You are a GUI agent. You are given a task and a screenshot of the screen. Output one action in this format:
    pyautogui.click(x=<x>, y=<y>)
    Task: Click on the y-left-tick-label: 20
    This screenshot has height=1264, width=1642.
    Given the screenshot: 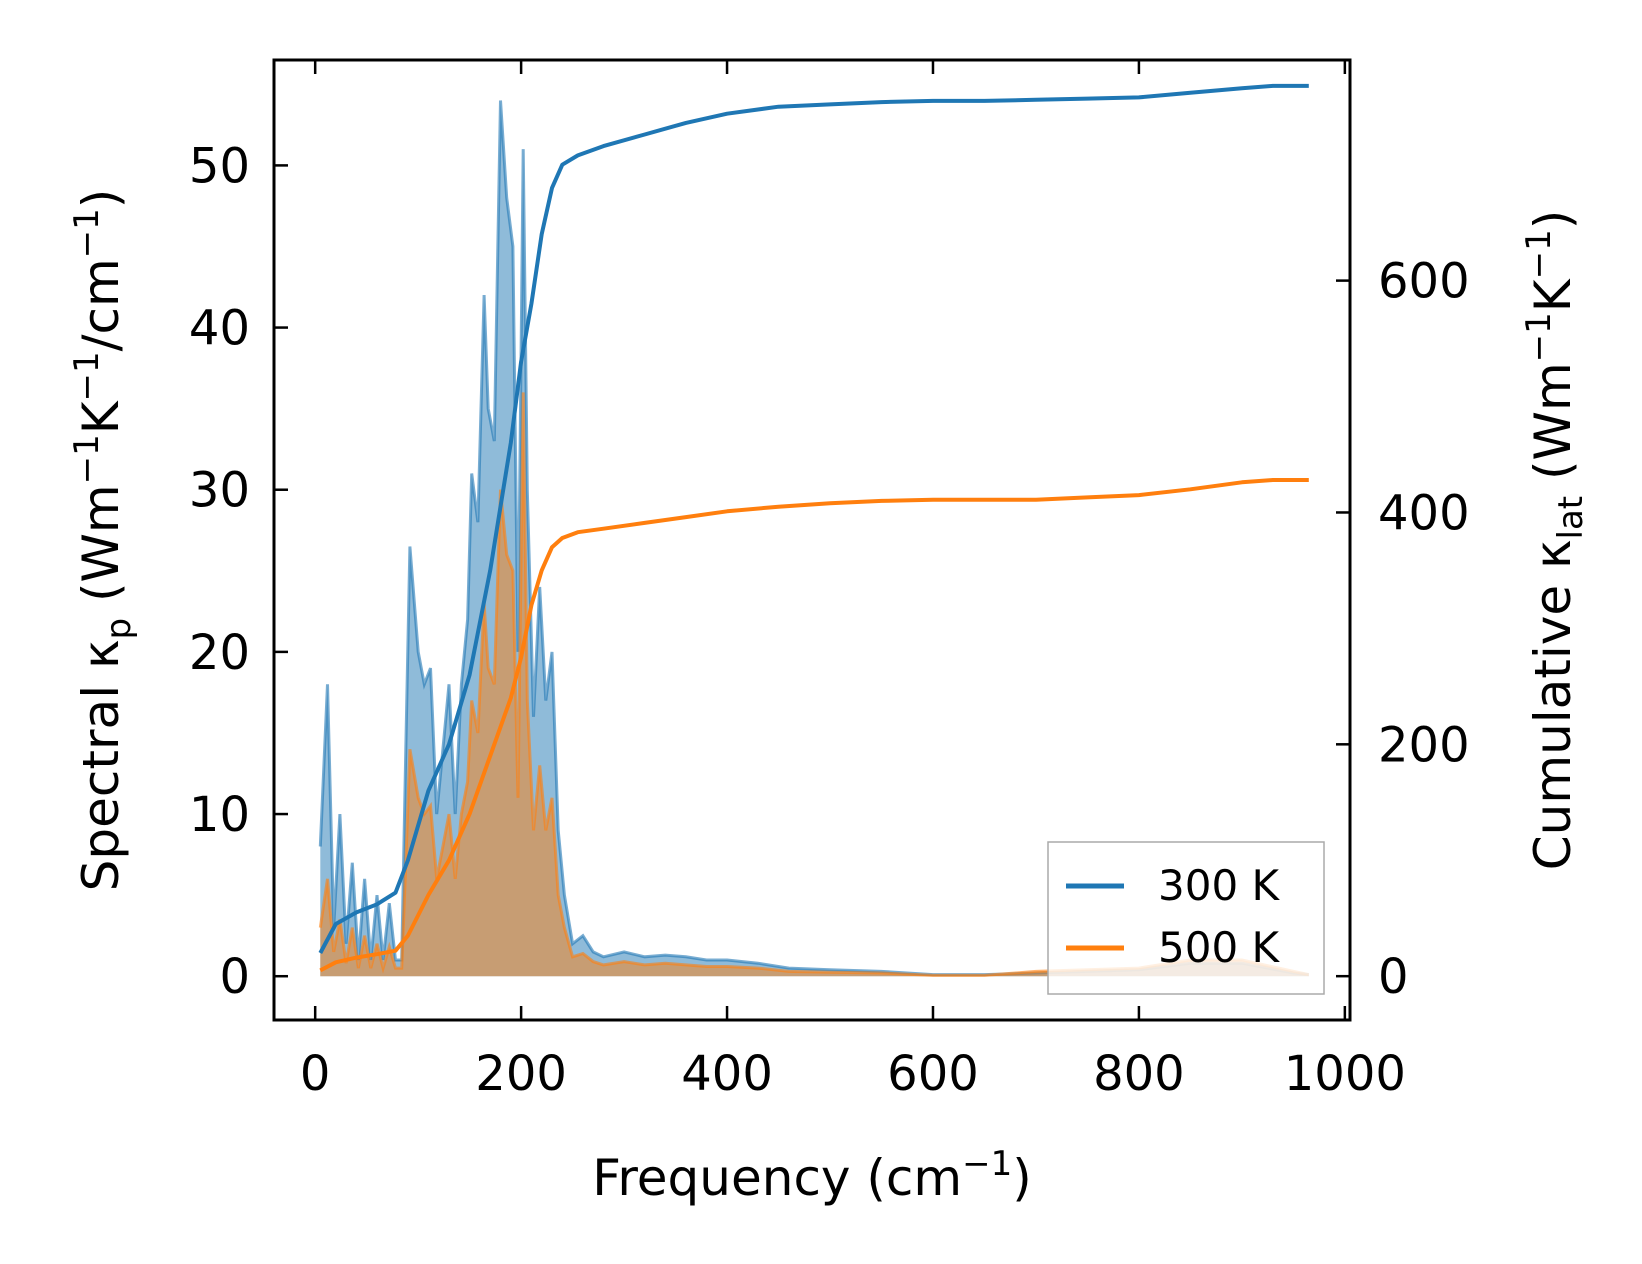 What is the action you would take?
    pyautogui.click(x=219, y=653)
    